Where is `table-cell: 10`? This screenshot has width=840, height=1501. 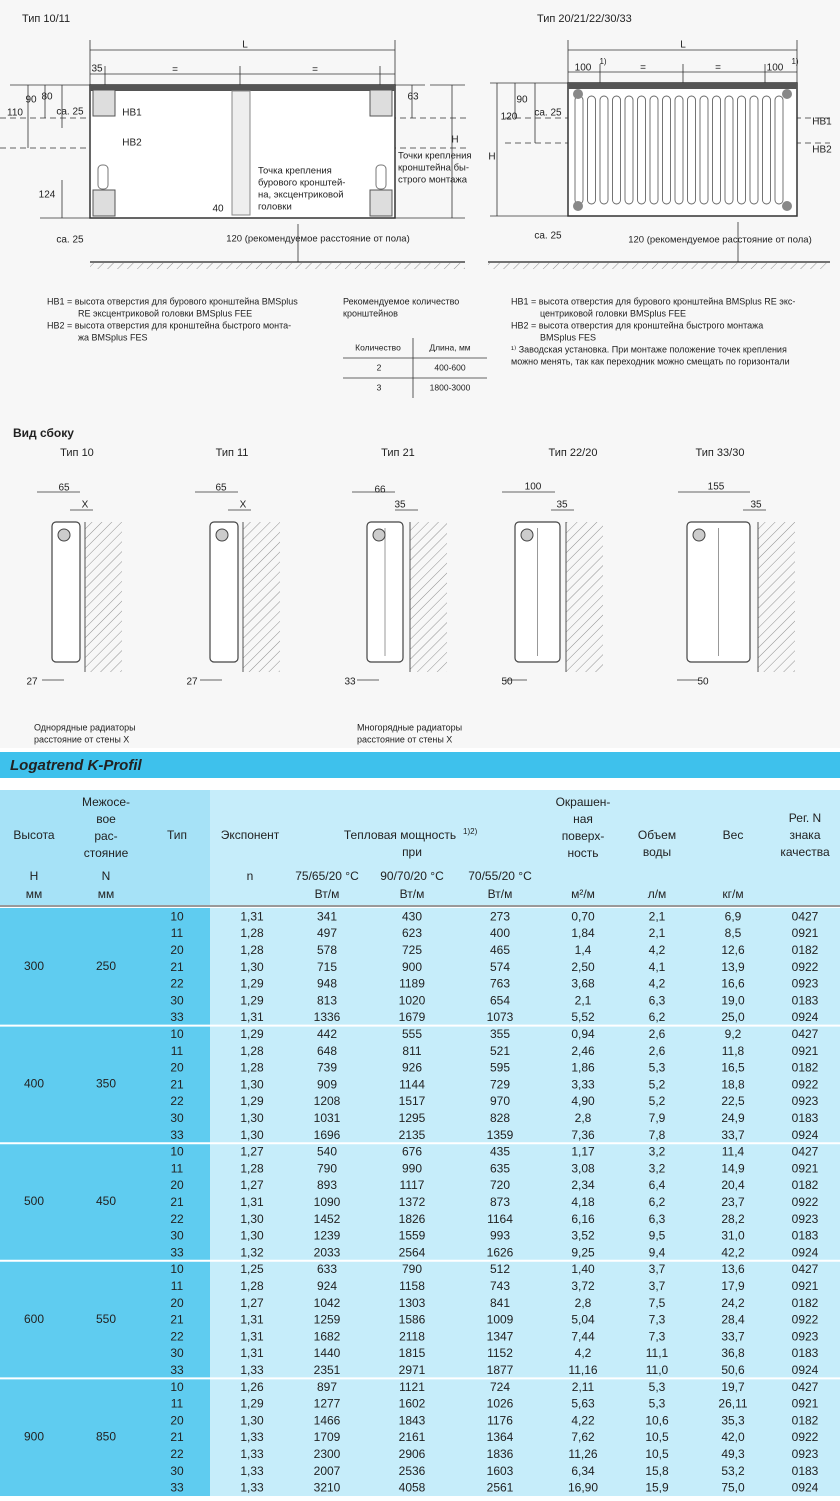
table-cell: 10 is located at coordinates (177, 1034).